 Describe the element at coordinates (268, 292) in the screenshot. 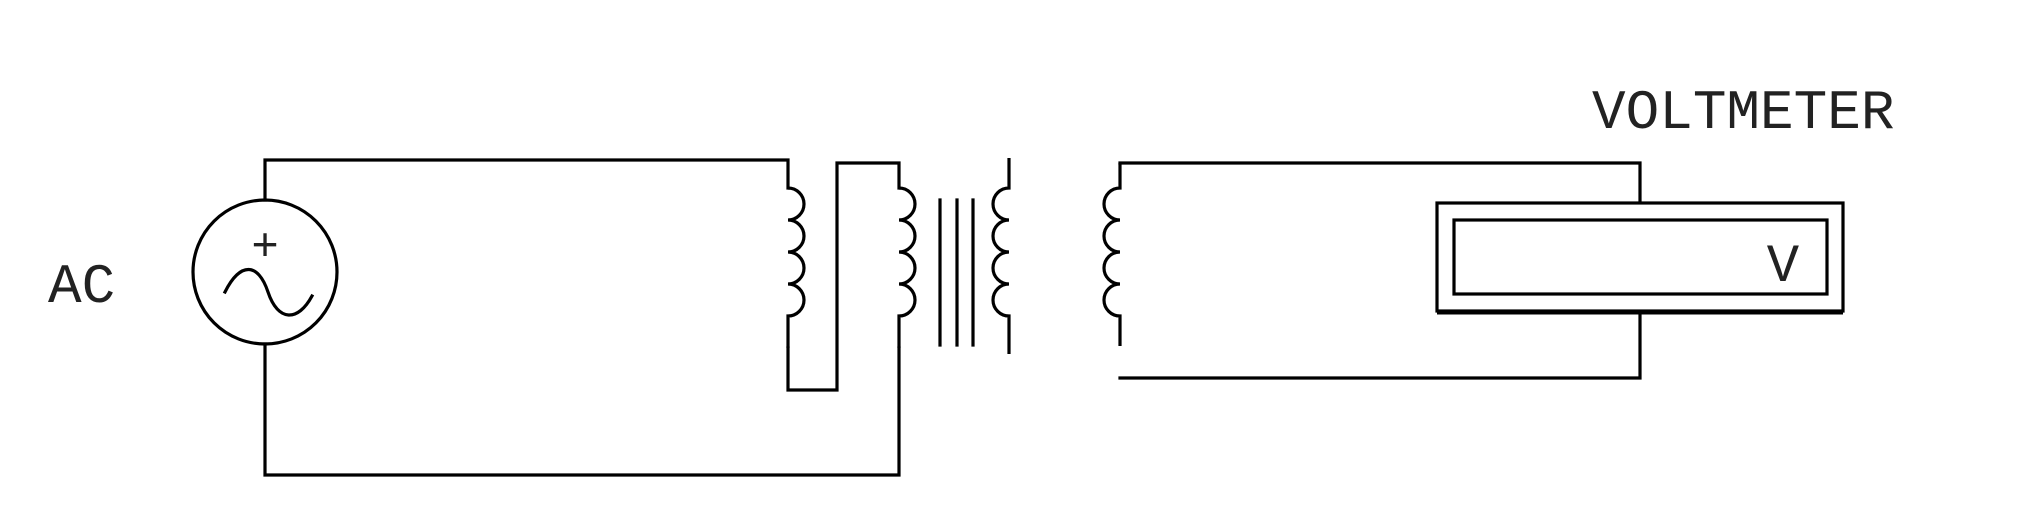

I see `sine-wave-icon` at that location.